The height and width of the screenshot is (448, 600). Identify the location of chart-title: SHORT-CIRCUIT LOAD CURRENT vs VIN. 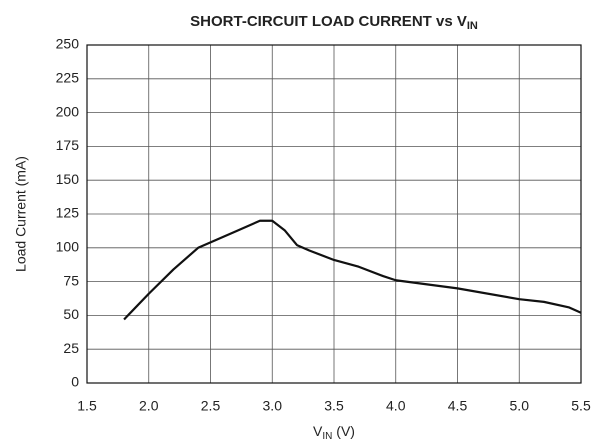
(334, 22).